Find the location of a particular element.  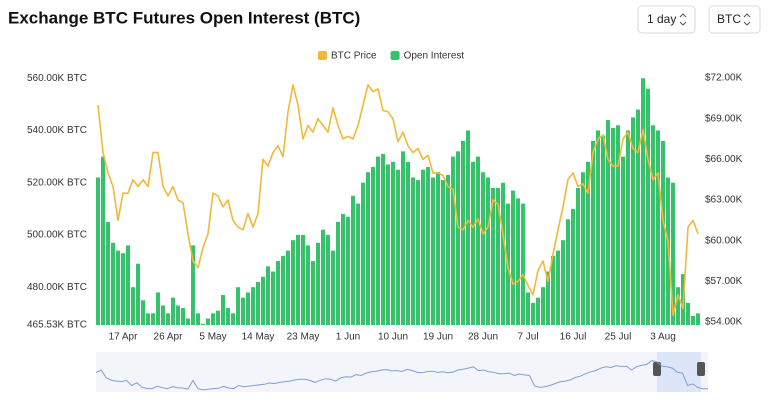

x-tick-label: 16 Jul is located at coordinates (573, 337).